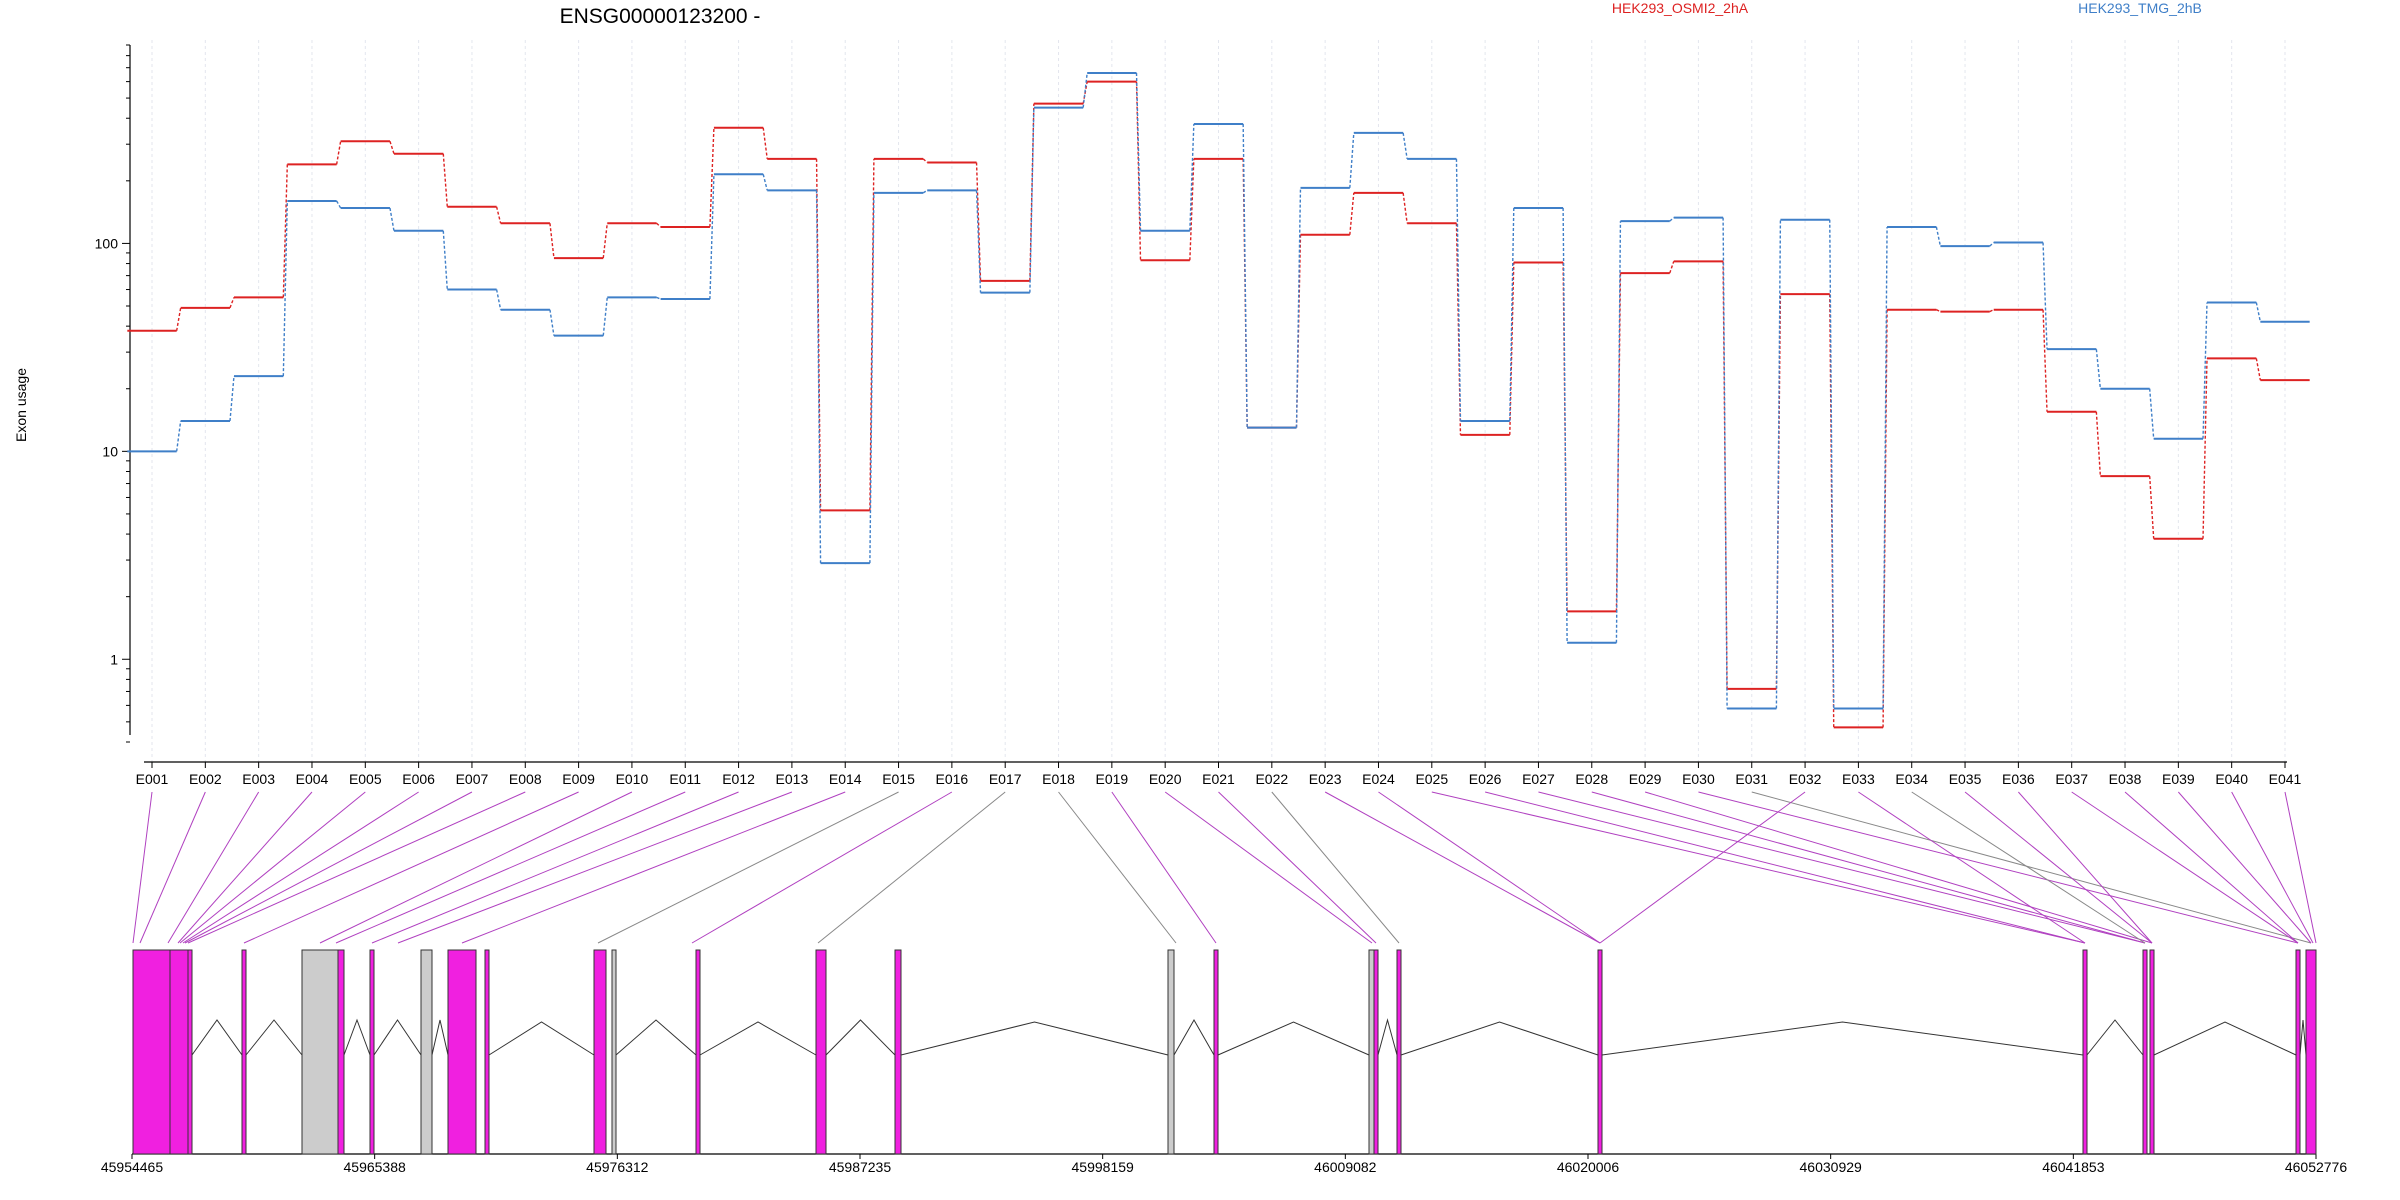 The image size is (2400, 1200). Describe the element at coordinates (152, 779) in the screenshot. I see `x-tick-label: E001` at that location.